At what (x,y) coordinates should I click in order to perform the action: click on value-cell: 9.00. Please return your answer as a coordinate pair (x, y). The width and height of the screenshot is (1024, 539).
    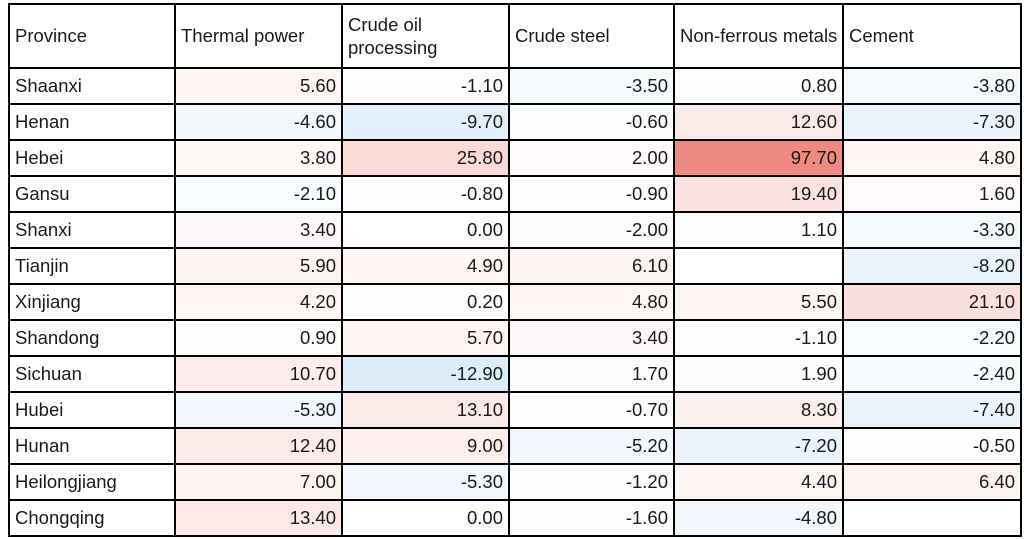
    Looking at the image, I should click on (425, 446).